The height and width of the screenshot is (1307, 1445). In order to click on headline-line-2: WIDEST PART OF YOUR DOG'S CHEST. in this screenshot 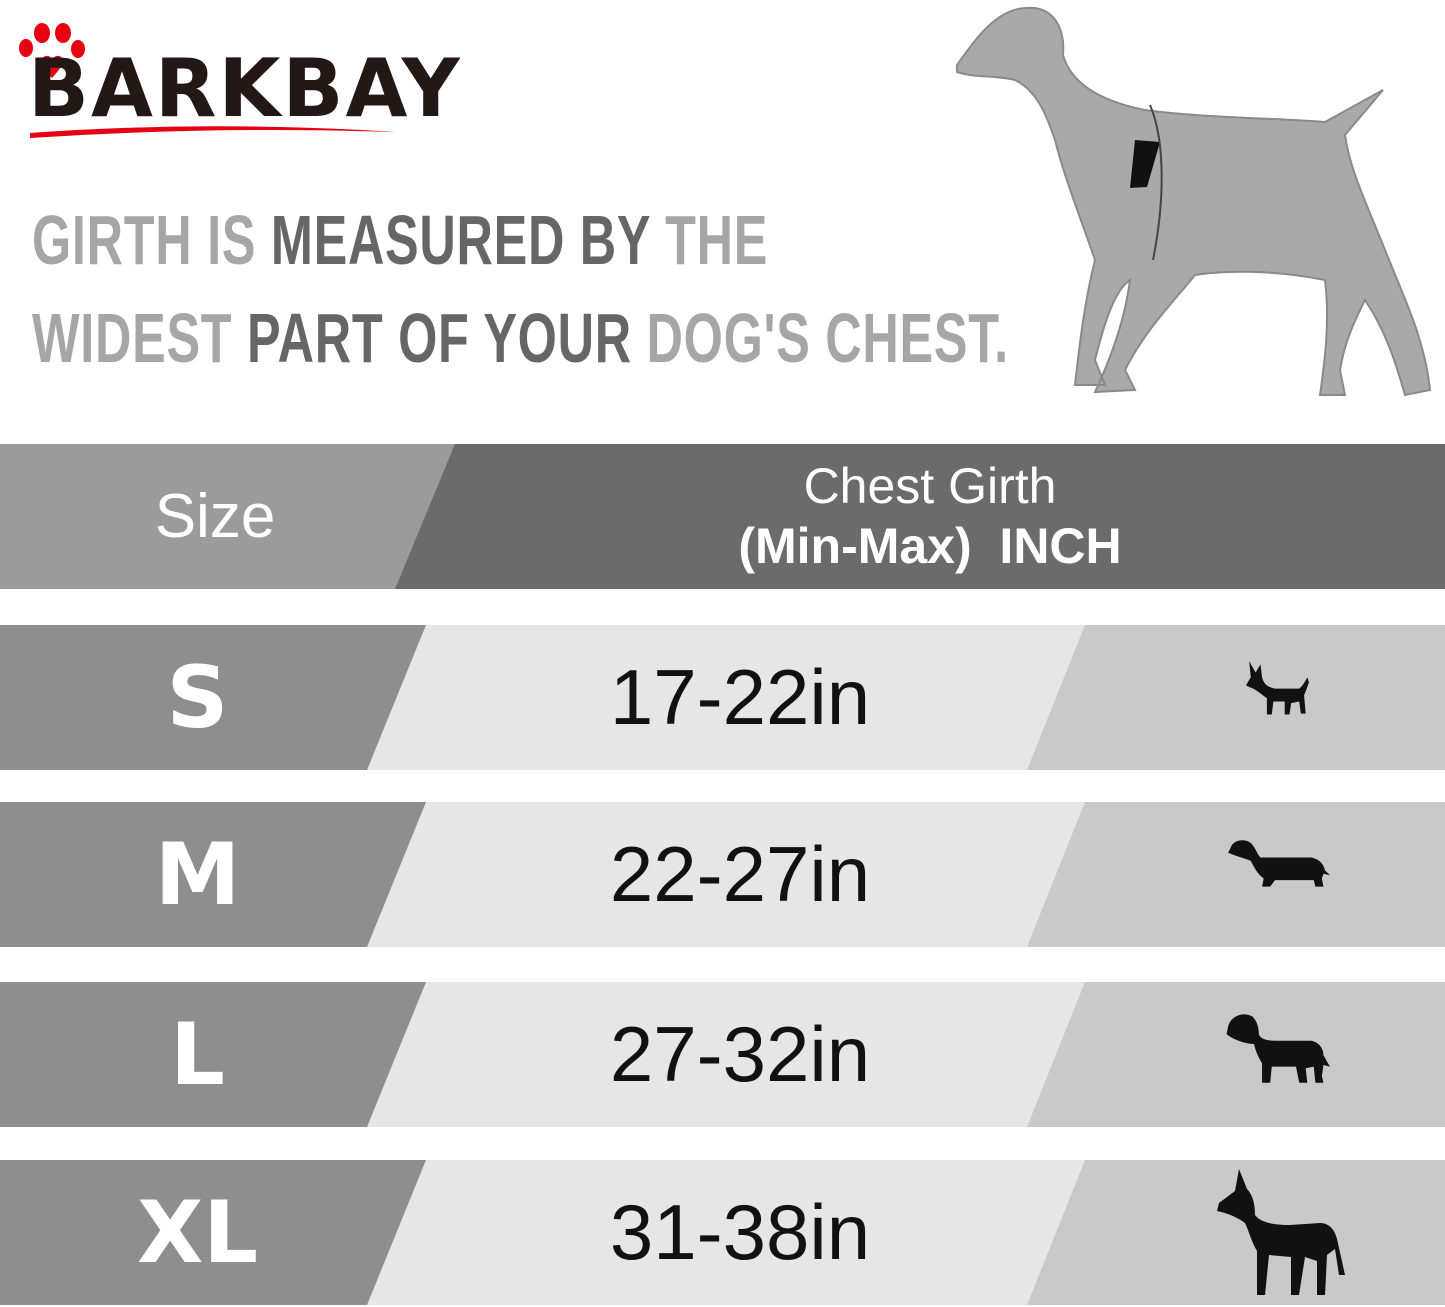, I will do `click(520, 338)`.